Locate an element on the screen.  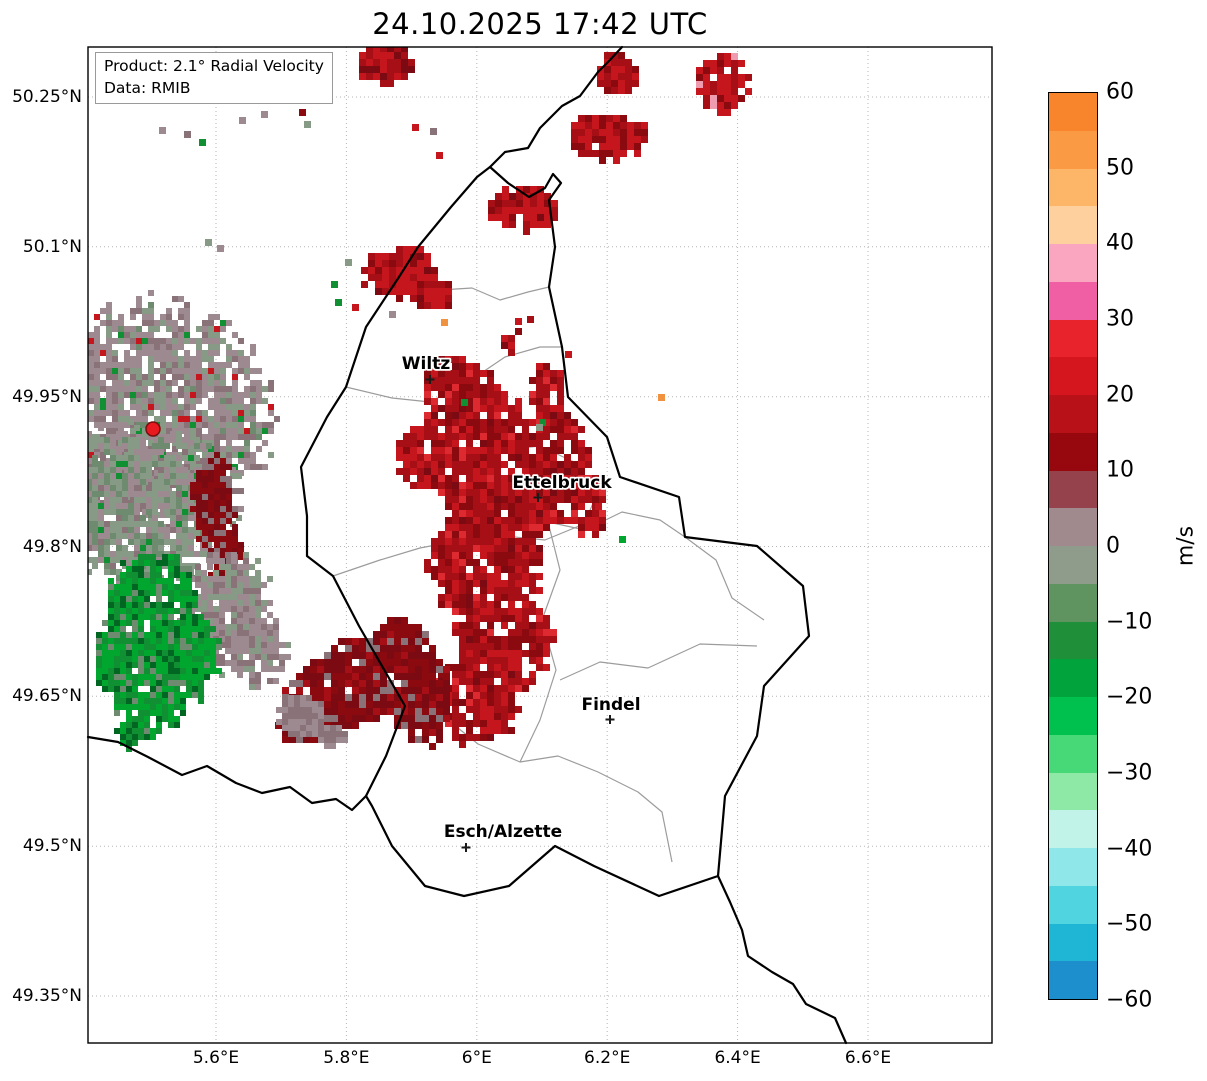
colorbar-tick-label: −10 is located at coordinates (1129, 622).